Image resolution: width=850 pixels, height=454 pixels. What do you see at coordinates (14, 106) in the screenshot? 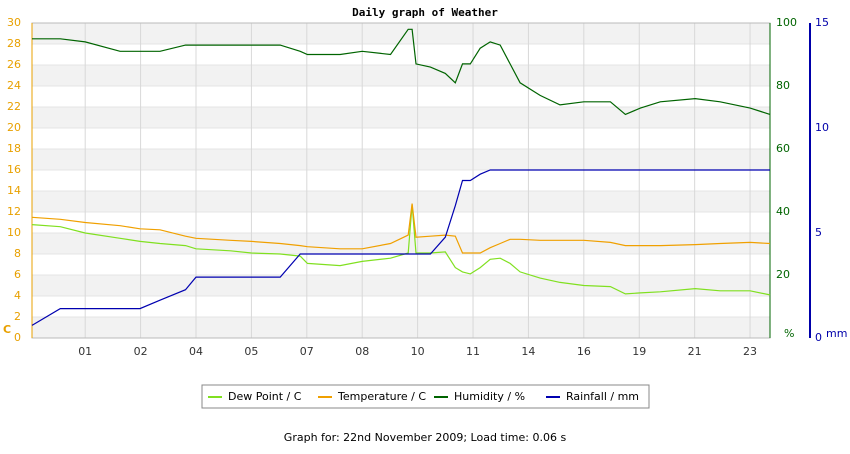
I see `y-tick-label: 22` at bounding box center [14, 106].